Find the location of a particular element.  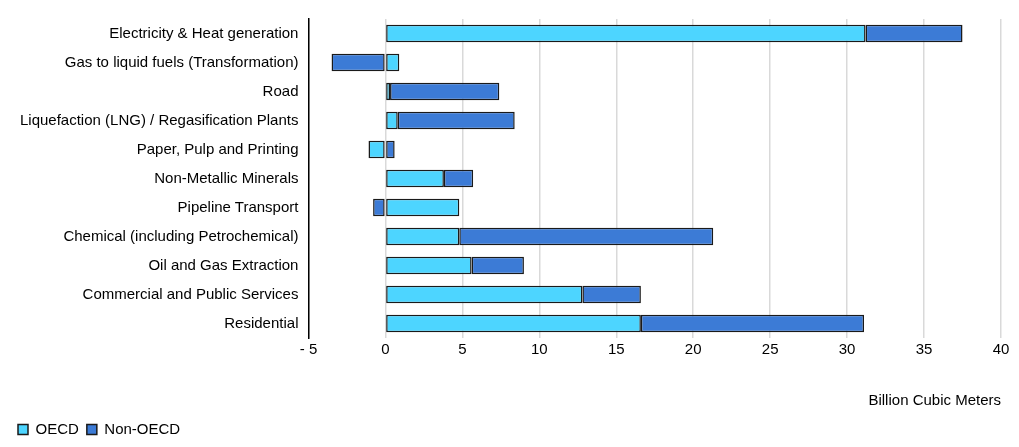

y-tick-label: Chemical (including Petrochemical) is located at coordinates (181, 235).